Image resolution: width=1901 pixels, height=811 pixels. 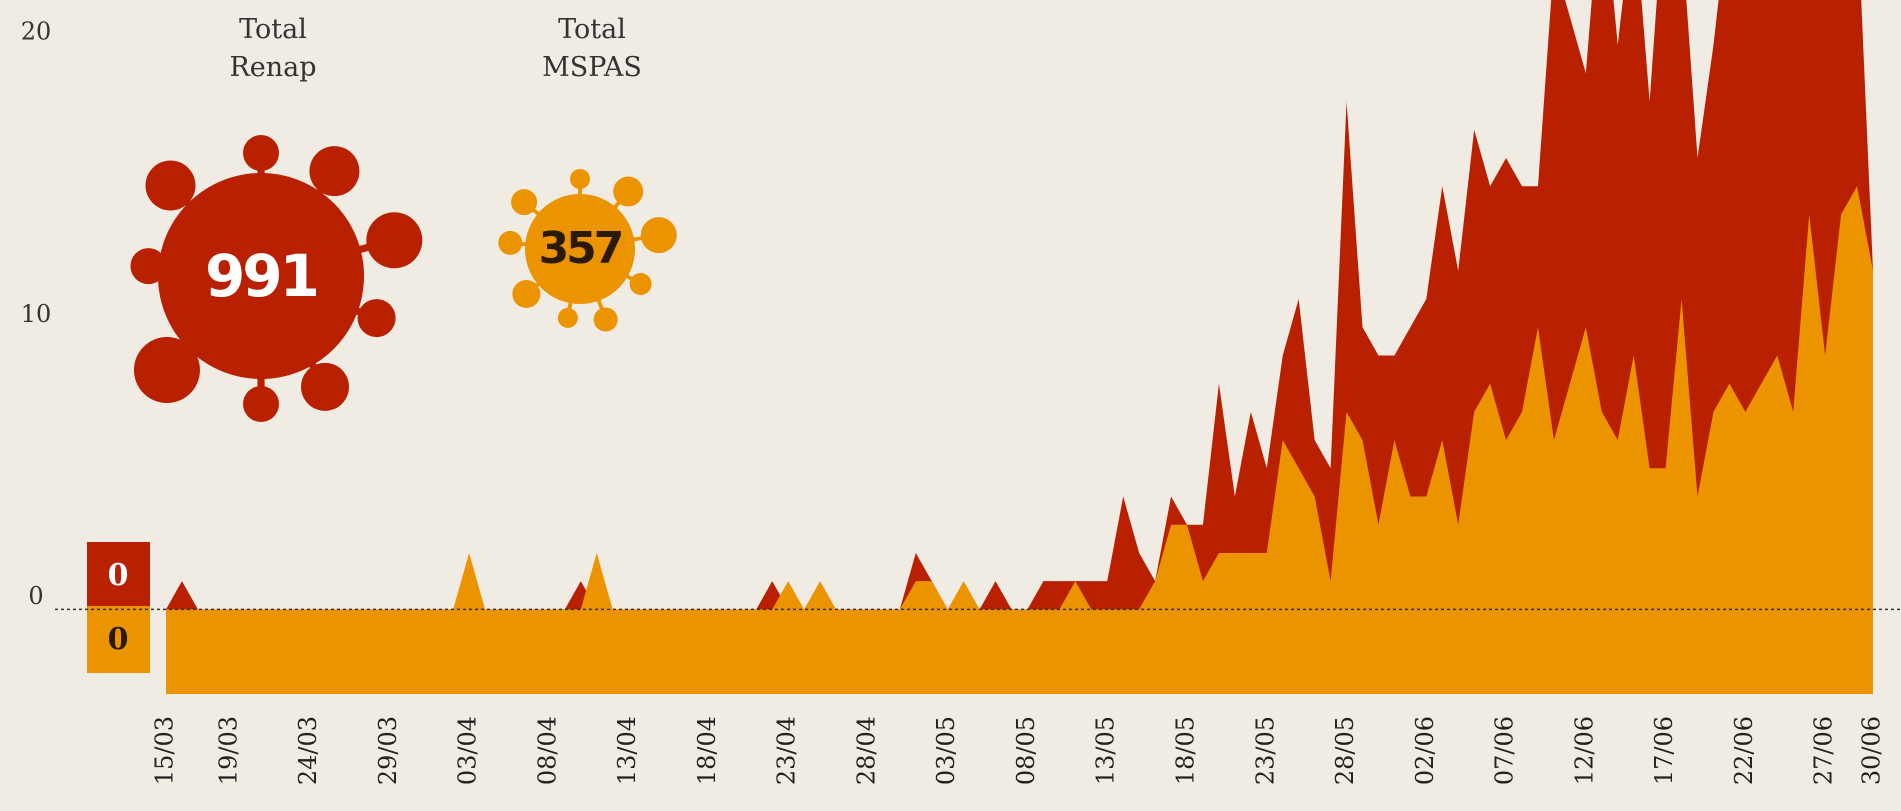 What do you see at coordinates (707, 750) in the screenshot?
I see `x-tick-label: 18/04` at bounding box center [707, 750].